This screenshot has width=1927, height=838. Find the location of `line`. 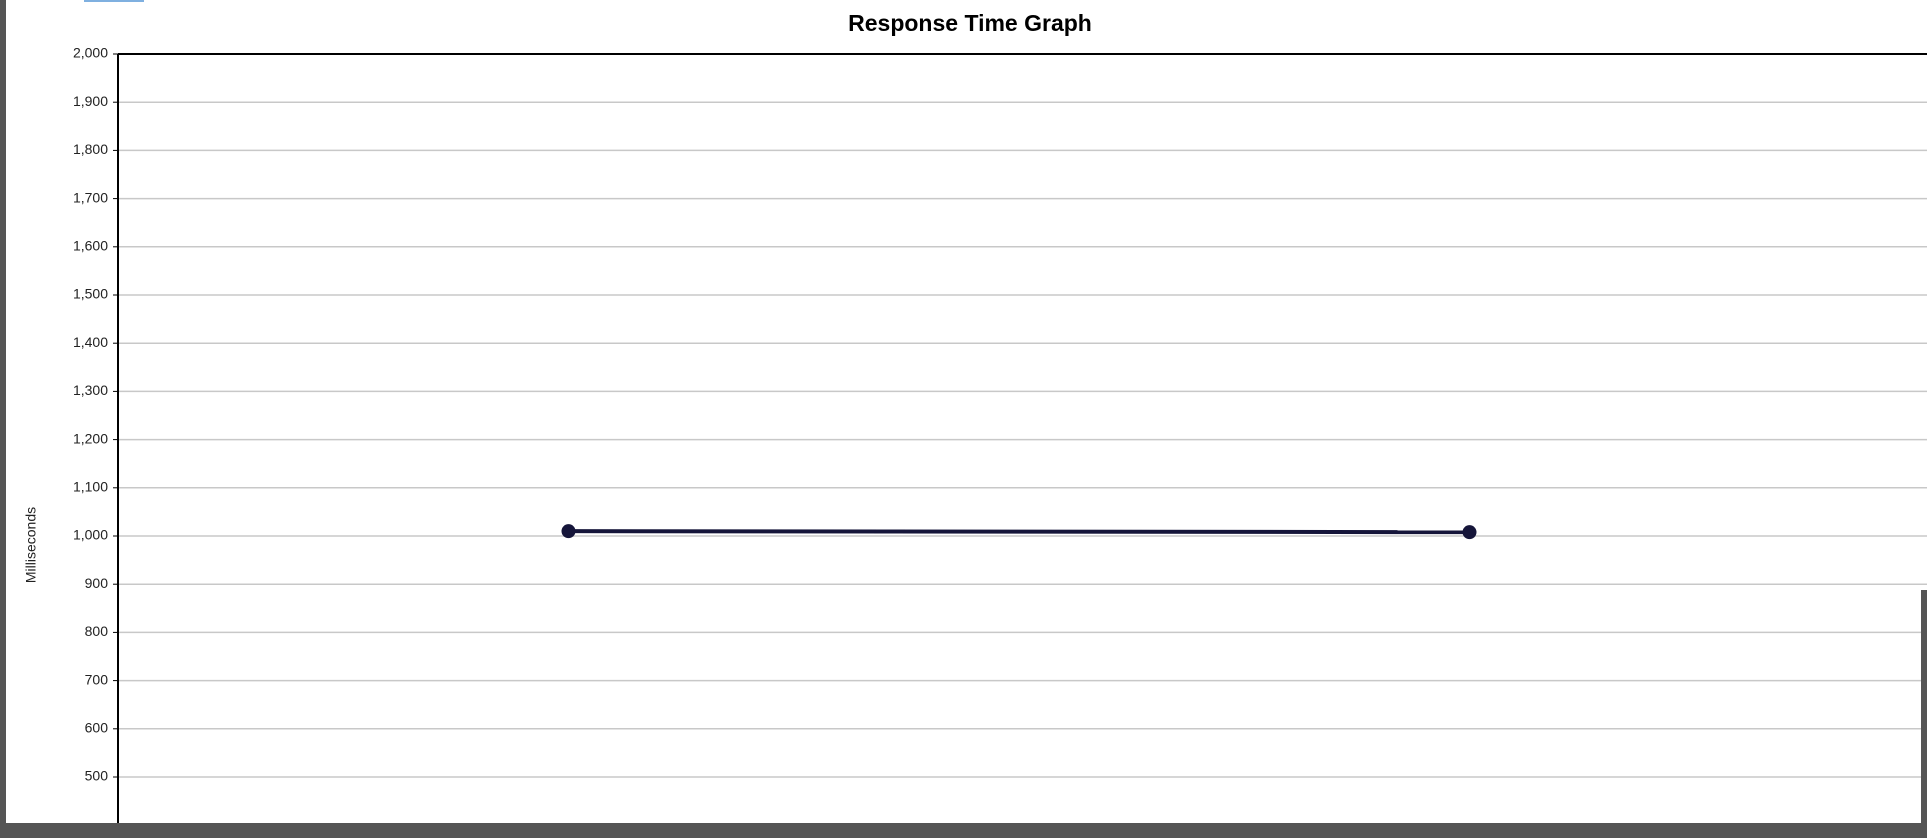

line is located at coordinates (1019, 532).